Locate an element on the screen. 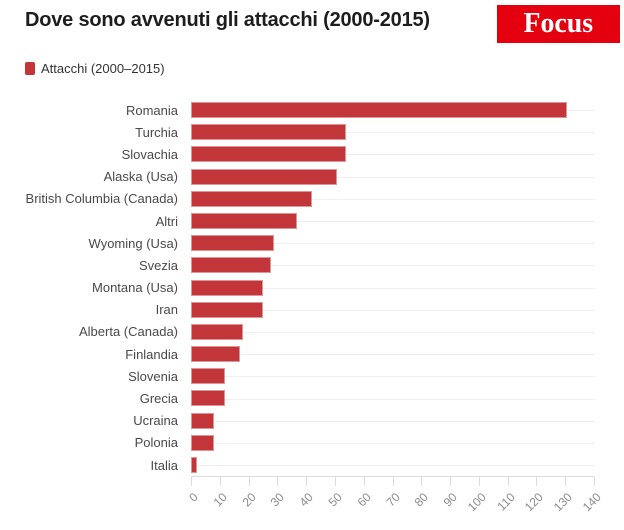 This screenshot has height=530, width=624. x-axis-tick-label: 30 is located at coordinates (277, 500).